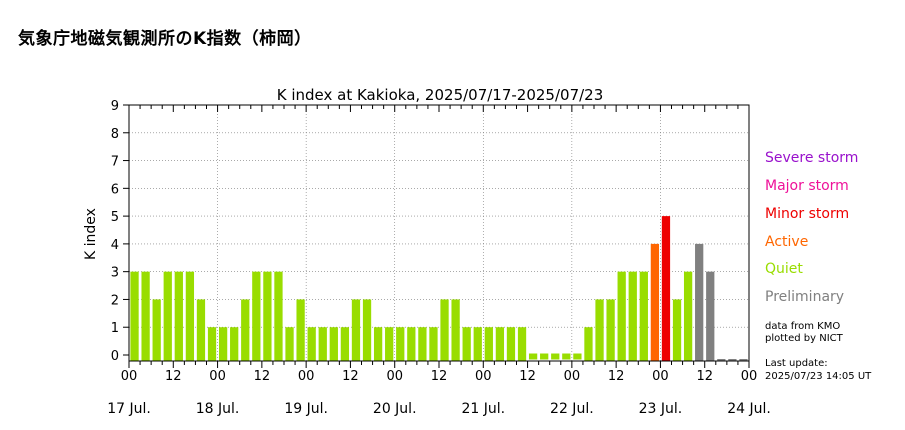  I want to click on legend-quiet: Quiet, so click(784, 269).